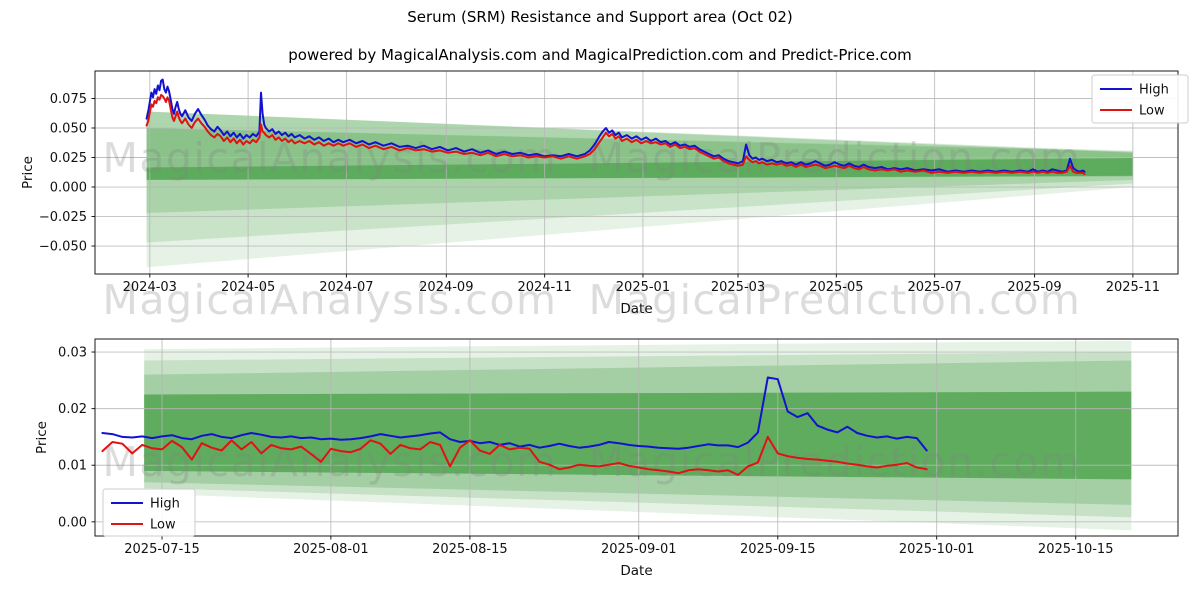 The width and height of the screenshot is (1200, 600). I want to click on x-tick-label: 2025-03, so click(738, 287).